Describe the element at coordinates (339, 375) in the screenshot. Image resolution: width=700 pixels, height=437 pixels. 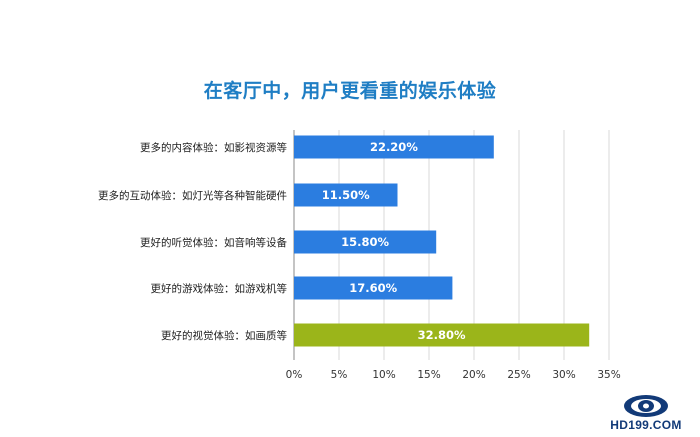
I see `x-tick-label: 5%` at that location.